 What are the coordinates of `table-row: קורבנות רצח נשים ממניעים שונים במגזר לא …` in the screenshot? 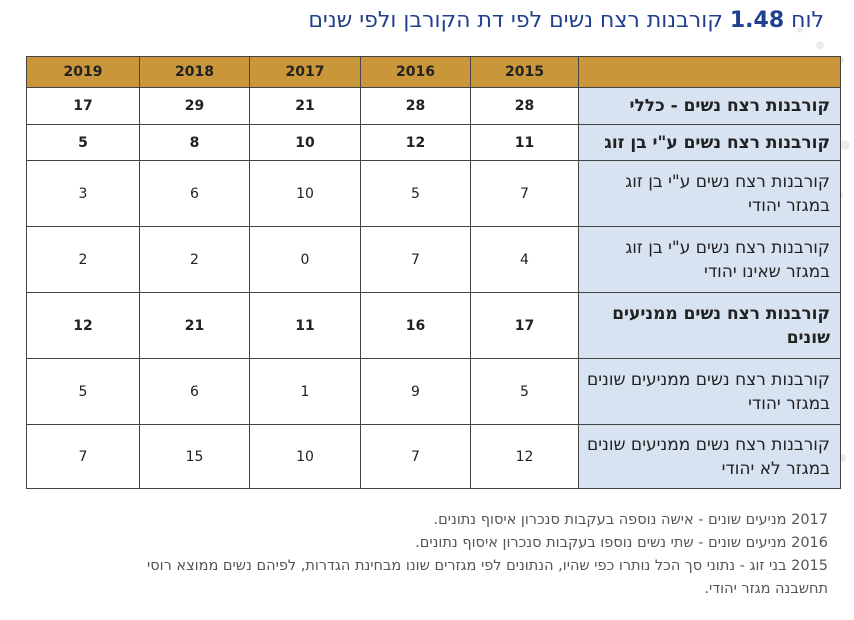 It's located at (433, 456).